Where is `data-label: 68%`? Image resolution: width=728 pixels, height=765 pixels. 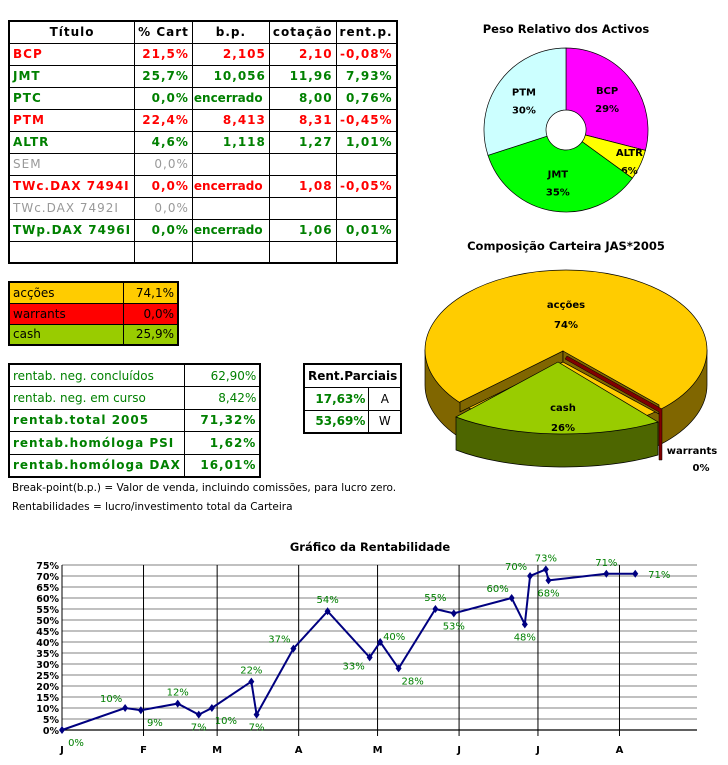
data-label: 68% is located at coordinates (548, 593).